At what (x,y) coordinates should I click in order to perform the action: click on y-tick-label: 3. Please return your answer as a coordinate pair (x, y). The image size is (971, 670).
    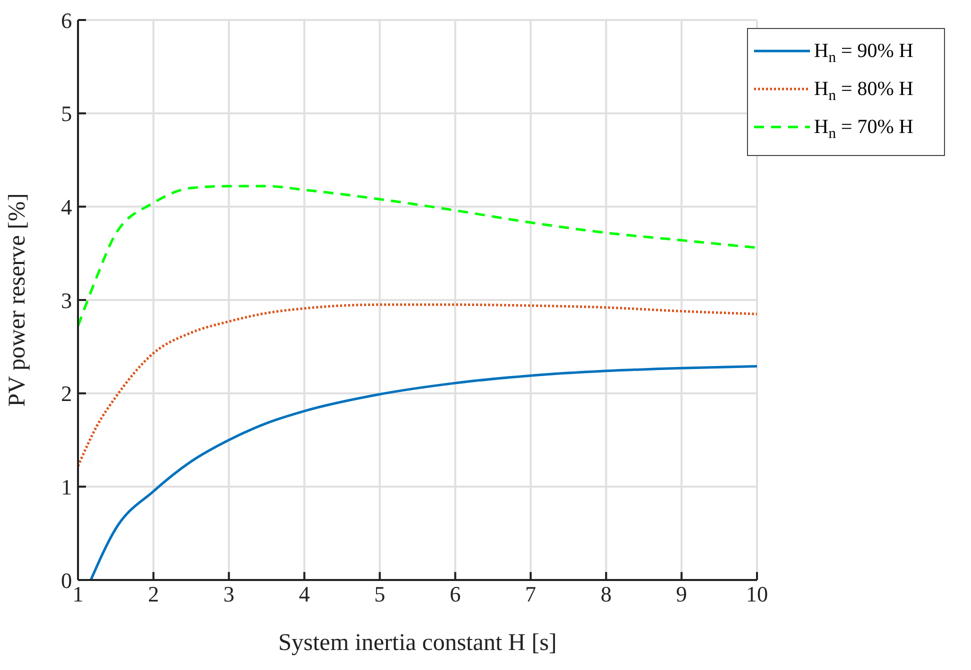
    Looking at the image, I should click on (66, 300).